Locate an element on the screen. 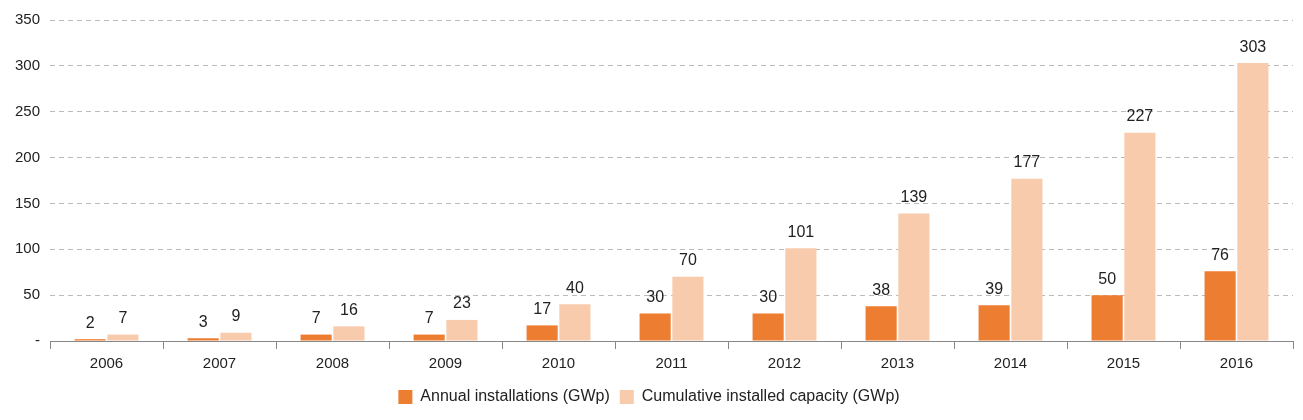  data-label: 76 is located at coordinates (1220, 254).